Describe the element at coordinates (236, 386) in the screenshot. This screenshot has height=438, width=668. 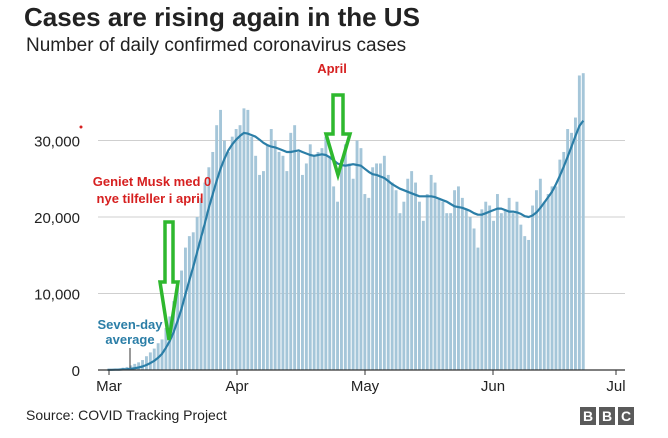
I see `x-tick-label: Apr` at that location.